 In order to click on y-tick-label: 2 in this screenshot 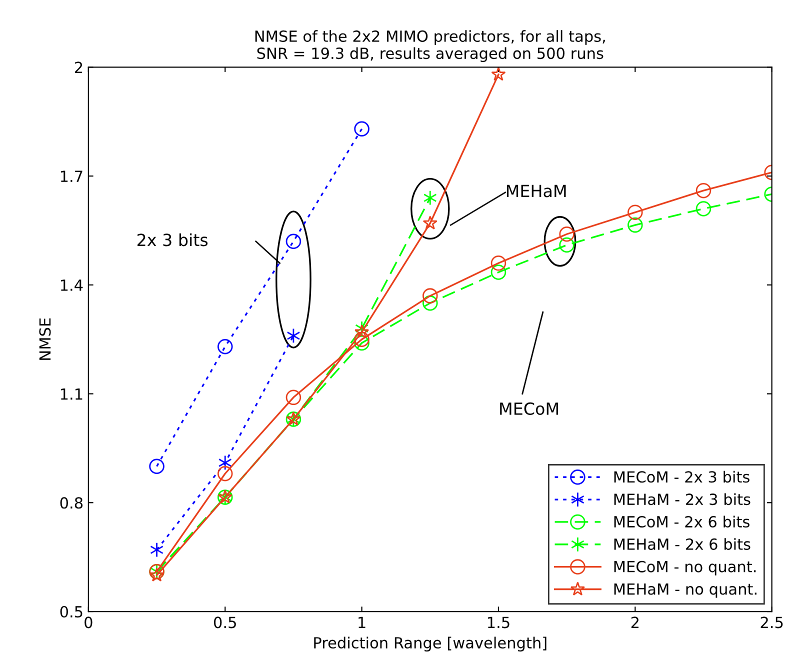, I will do `click(78, 68)`.